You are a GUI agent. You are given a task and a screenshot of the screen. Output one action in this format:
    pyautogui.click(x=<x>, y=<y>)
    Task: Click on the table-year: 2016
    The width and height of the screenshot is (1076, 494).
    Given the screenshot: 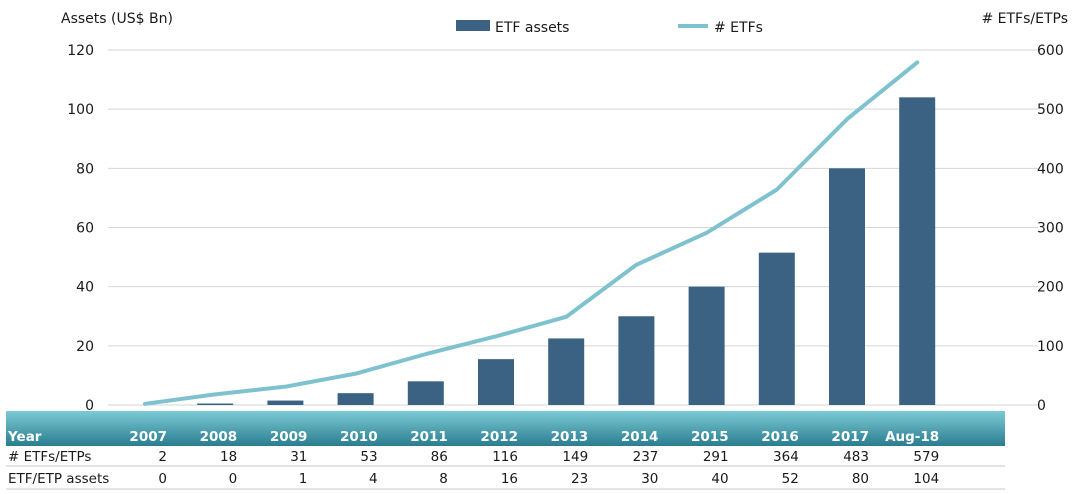 What is the action you would take?
    pyautogui.click(x=780, y=437)
    